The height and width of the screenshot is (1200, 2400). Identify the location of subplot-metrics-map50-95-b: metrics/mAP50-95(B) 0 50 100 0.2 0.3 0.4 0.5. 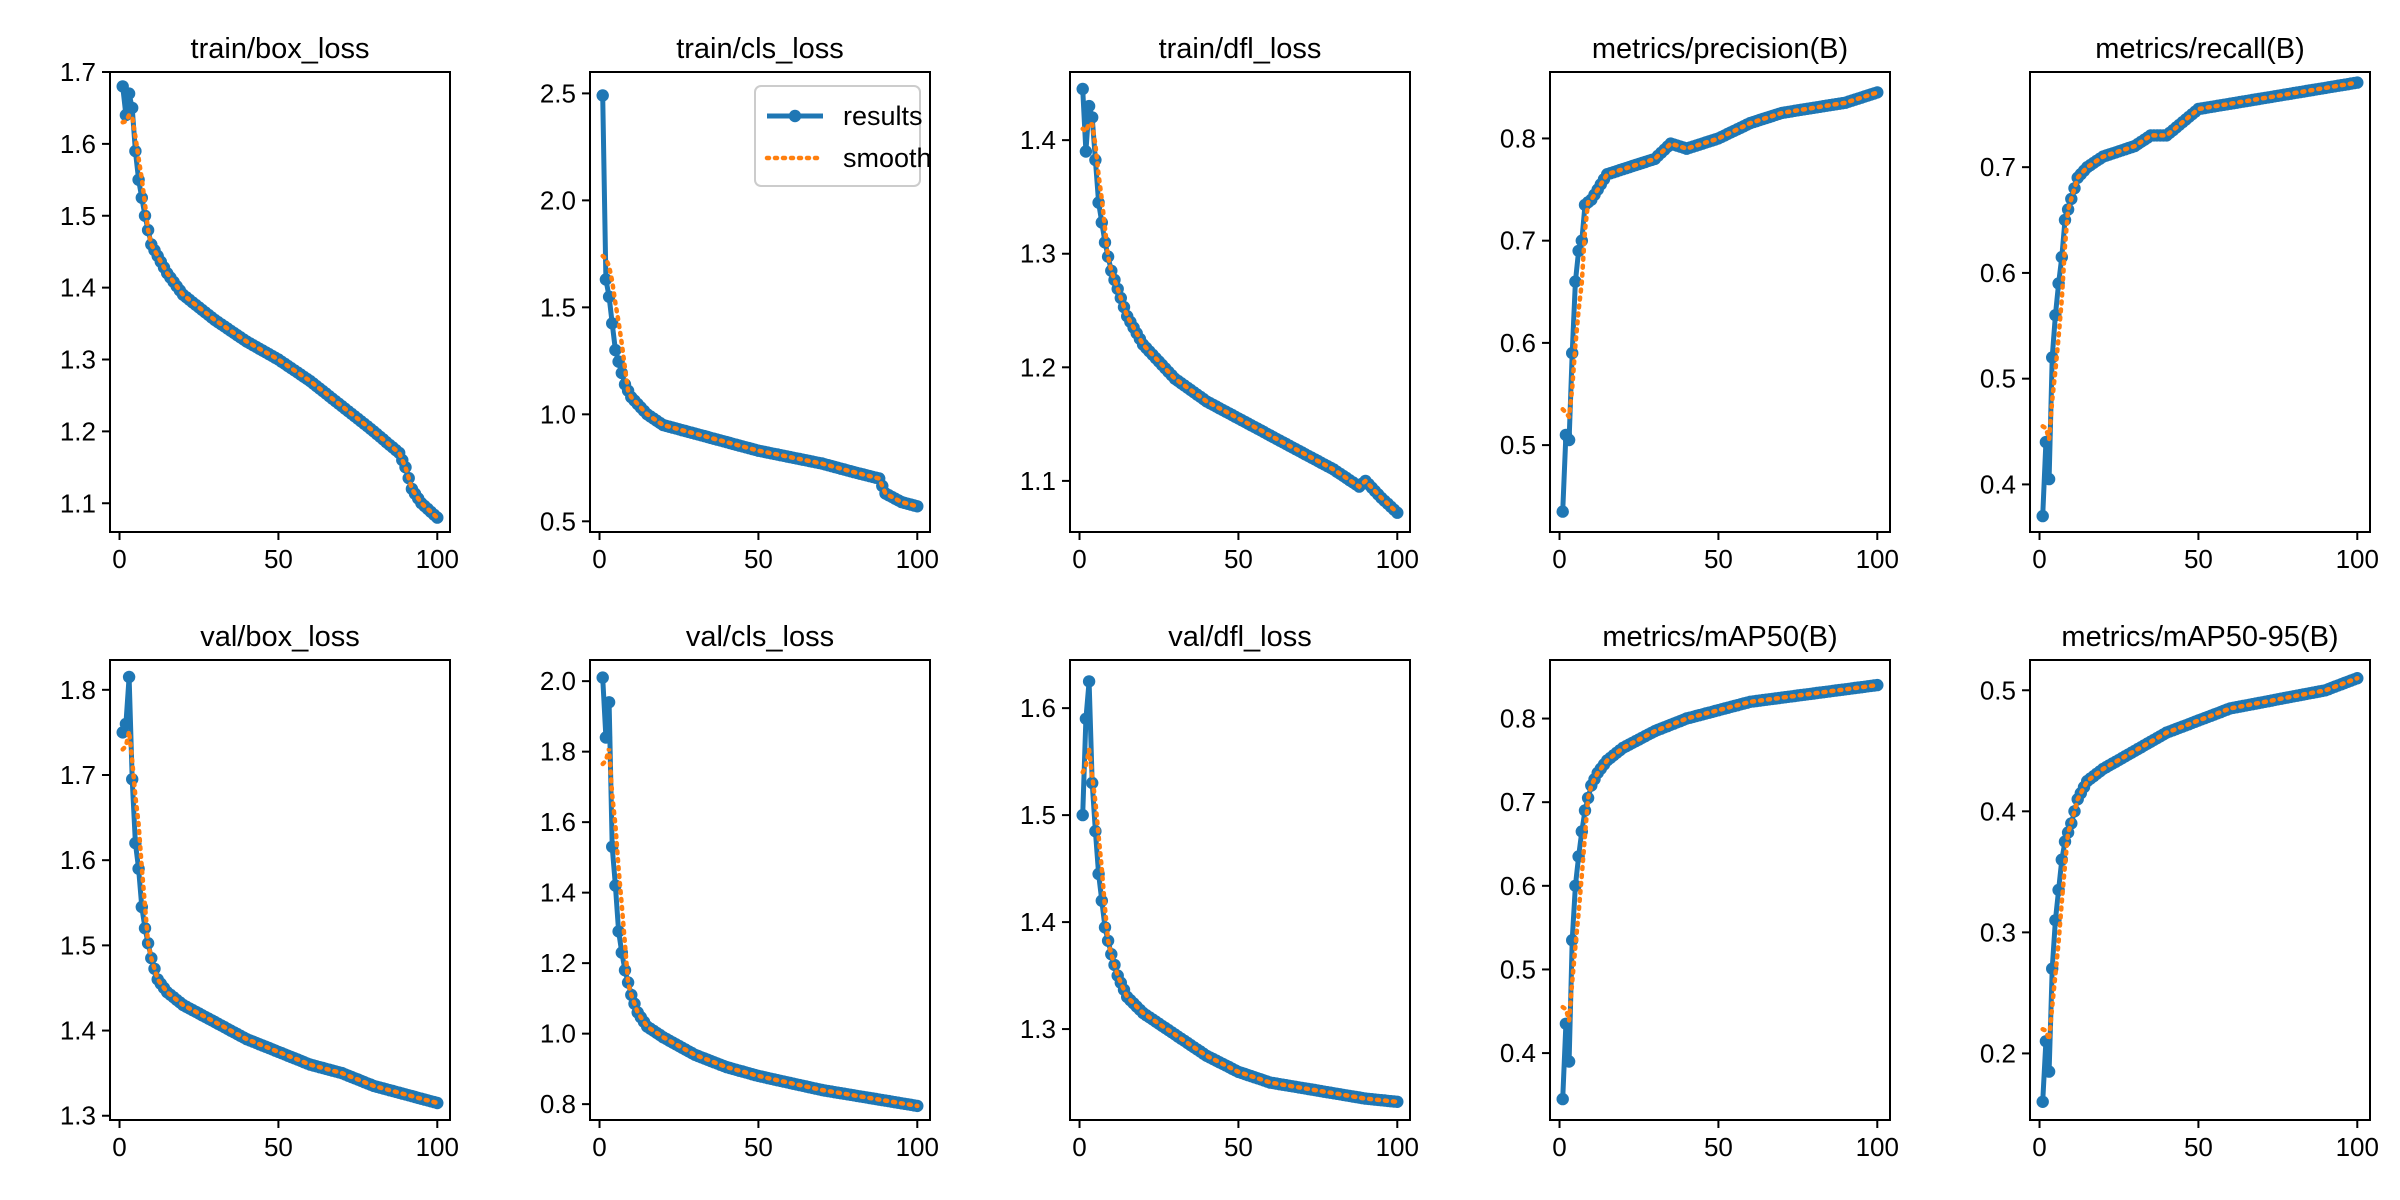
(2179, 891).